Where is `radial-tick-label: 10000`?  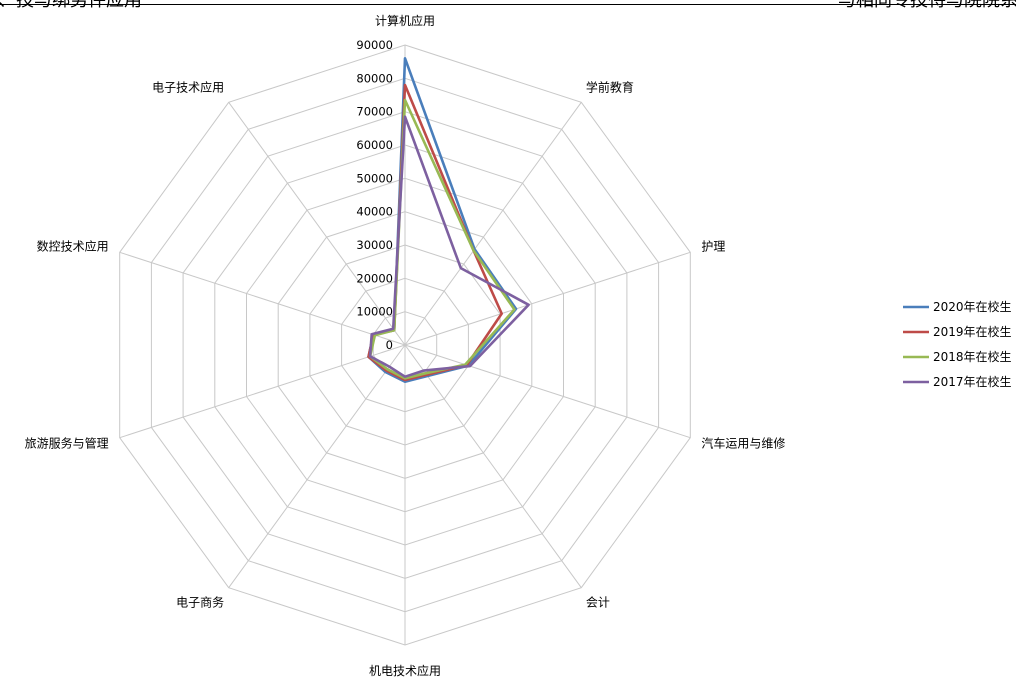 radial-tick-label: 10000 is located at coordinates (374, 312).